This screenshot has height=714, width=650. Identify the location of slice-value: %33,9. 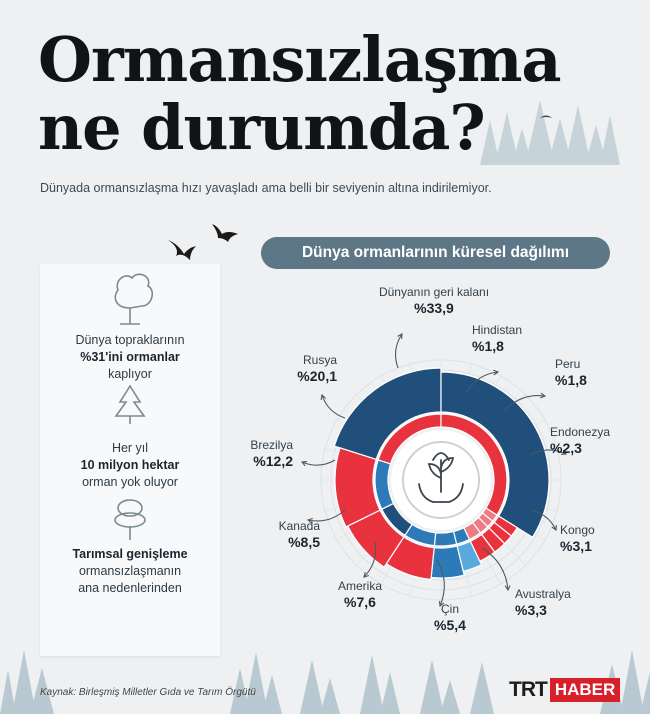
(434, 308).